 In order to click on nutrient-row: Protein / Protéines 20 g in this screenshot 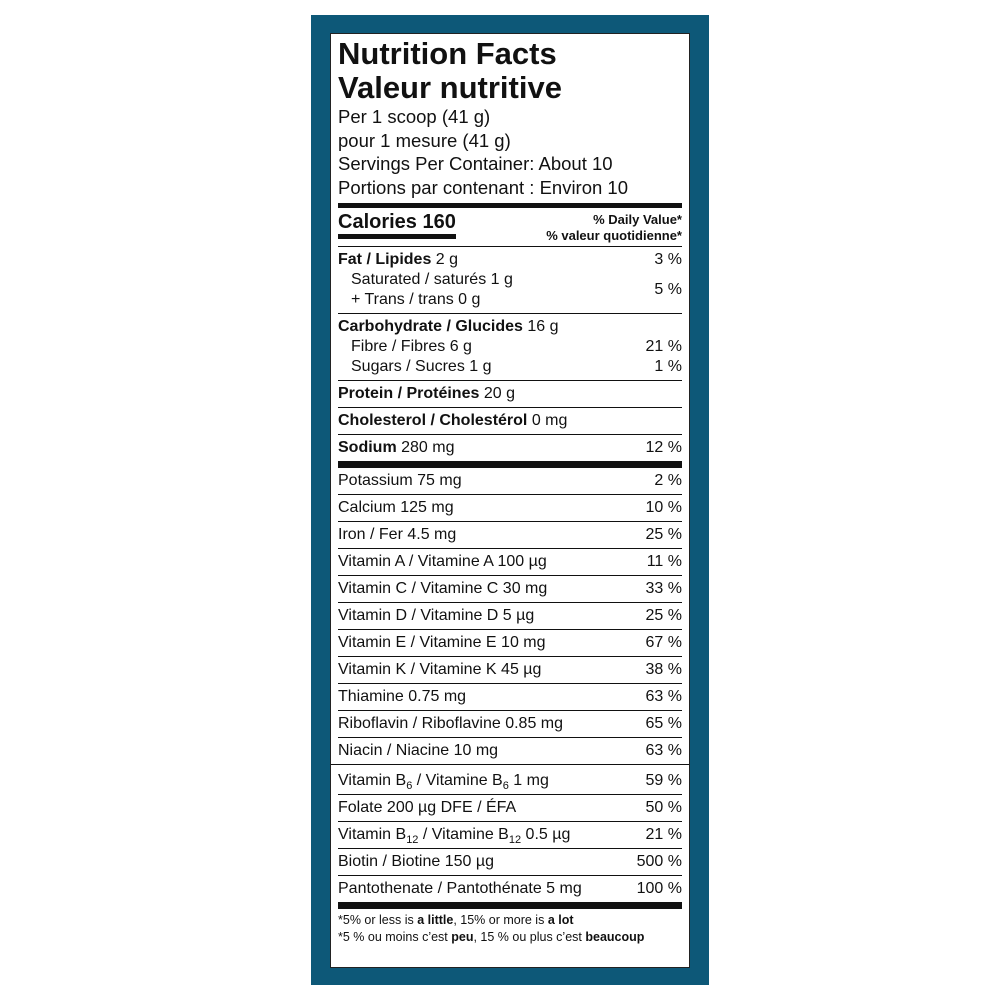, I will do `click(510, 394)`.